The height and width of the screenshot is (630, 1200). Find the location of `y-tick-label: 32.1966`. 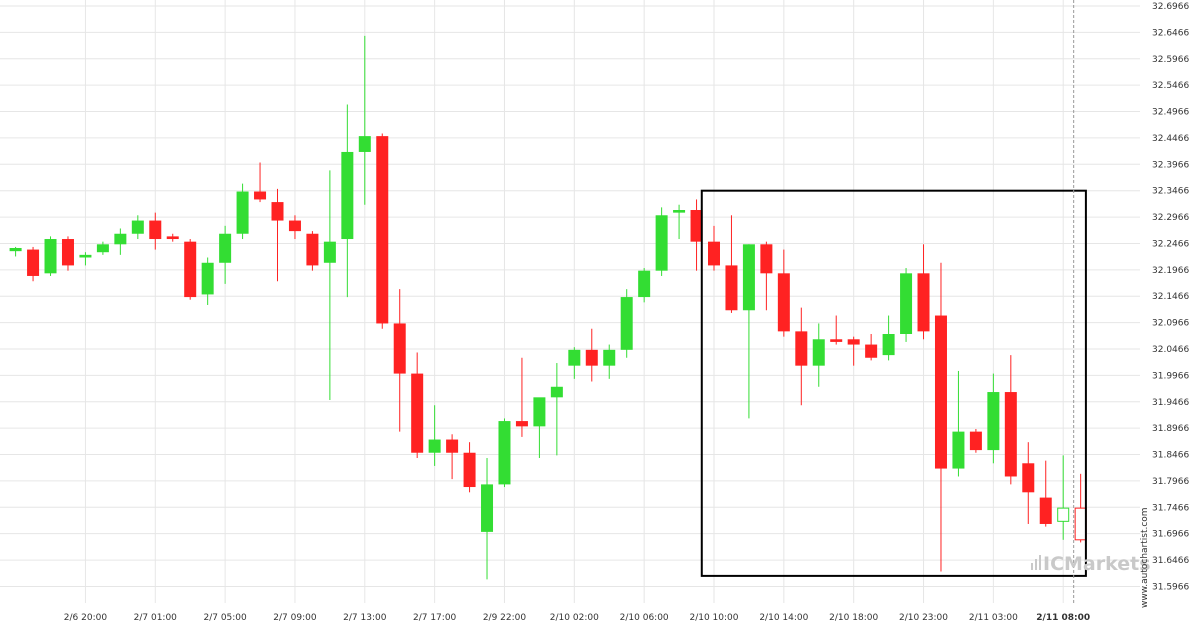

y-tick-label: 32.1966 is located at coordinates (1170, 271).